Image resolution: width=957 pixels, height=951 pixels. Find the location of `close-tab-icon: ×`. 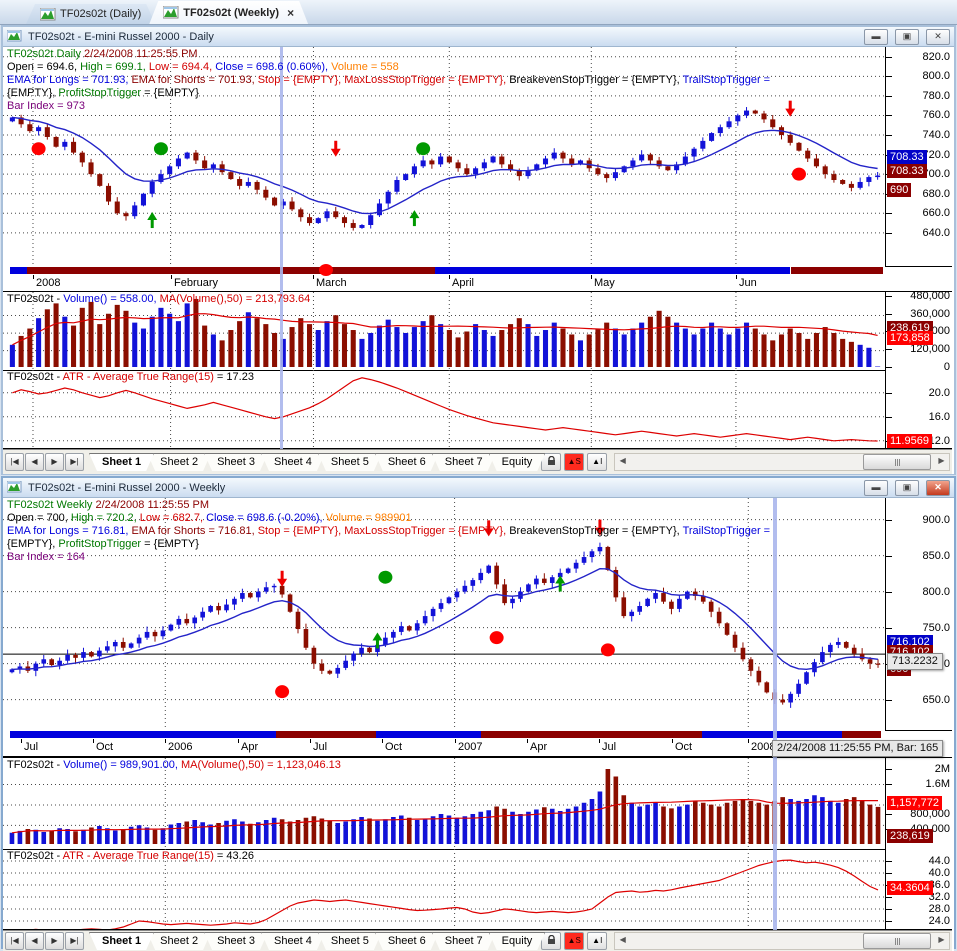

close-tab-icon: × is located at coordinates (291, 12).